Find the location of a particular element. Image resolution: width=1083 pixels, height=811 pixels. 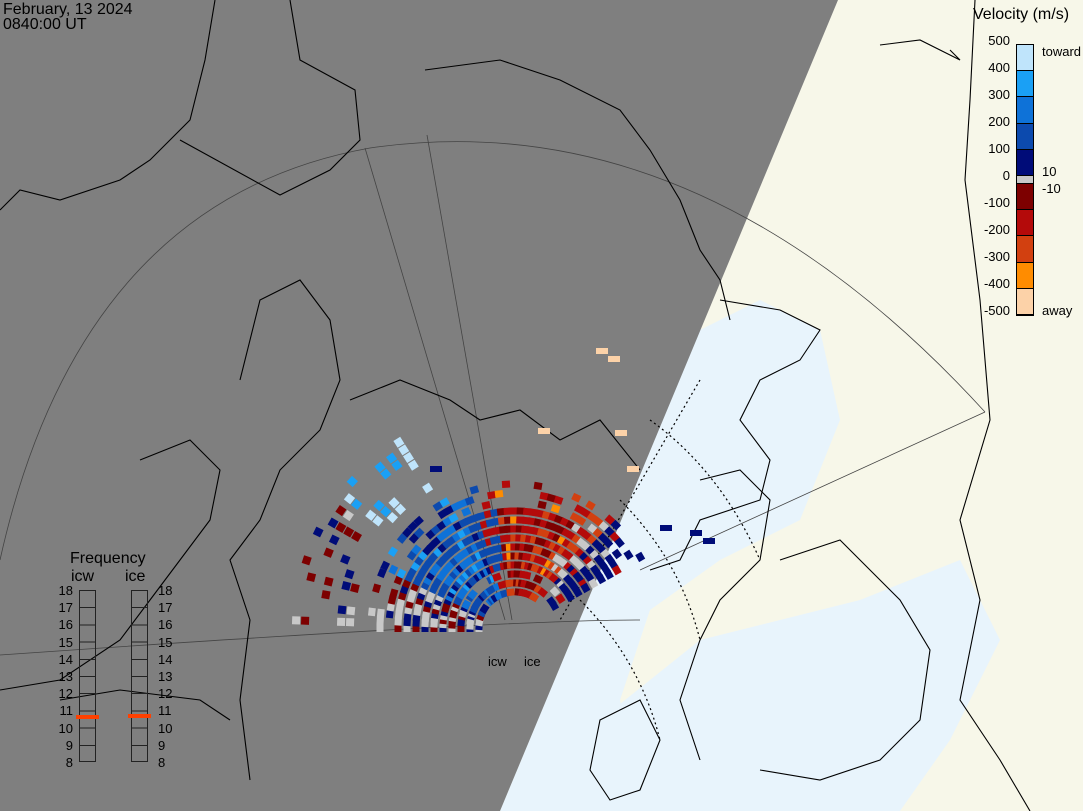

colorbar-tick-label: 100 is located at coordinates (999, 148).